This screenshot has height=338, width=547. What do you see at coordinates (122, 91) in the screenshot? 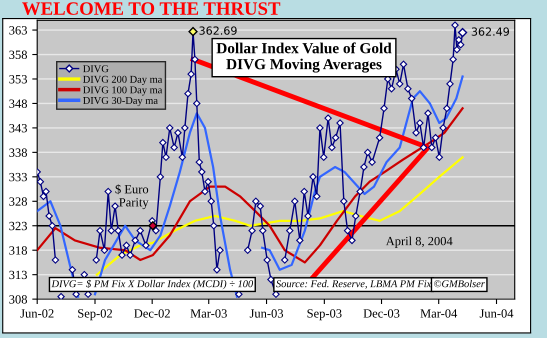
I see `legend-label: DIVG 100 Day ma` at bounding box center [122, 91].